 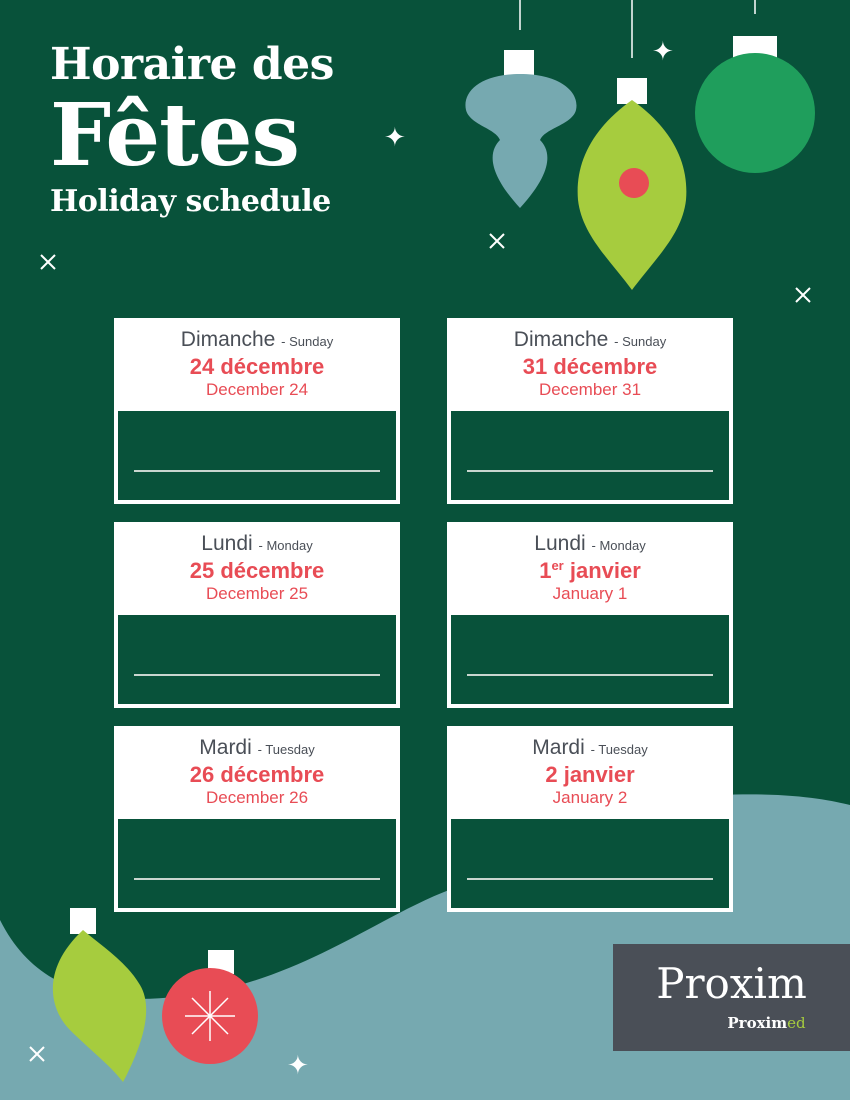 I want to click on logo-sub-brand: Proximed, so click(x=766, y=1023).